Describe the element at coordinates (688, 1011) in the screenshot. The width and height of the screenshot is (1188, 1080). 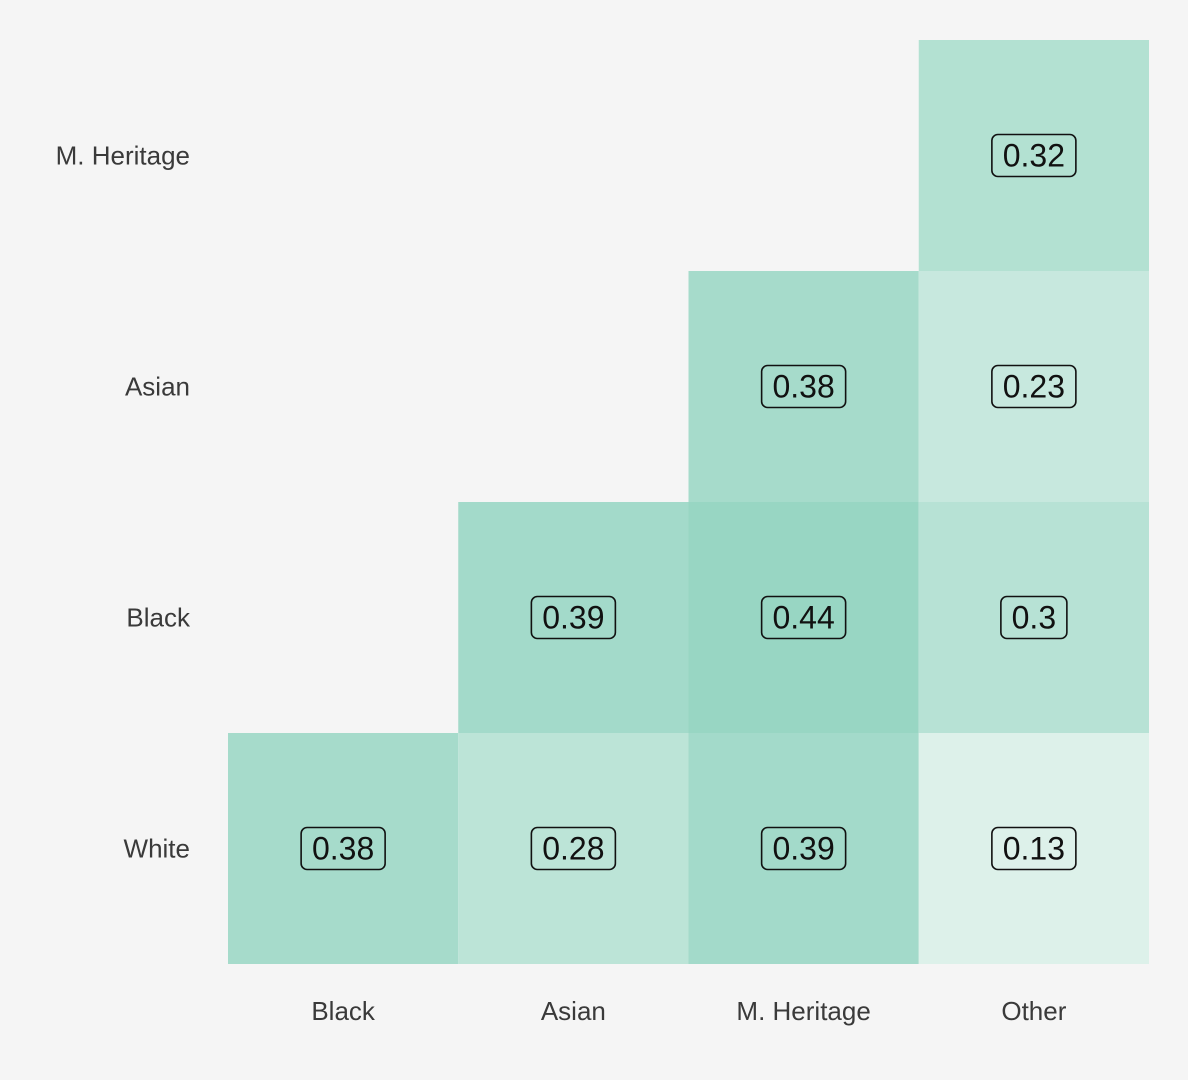
I see `x-axis-tick-labels: Black Asian M. Heritage Other` at that location.